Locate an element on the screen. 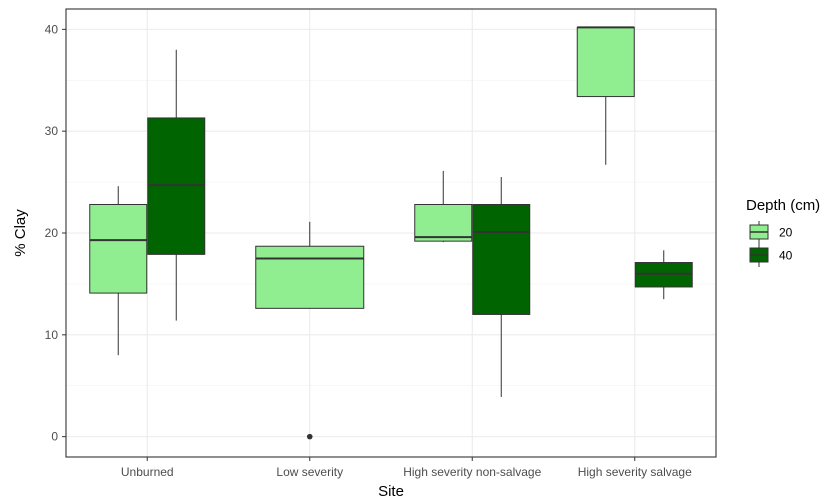  box-40-high-severity-salvage is located at coordinates (663, 275).